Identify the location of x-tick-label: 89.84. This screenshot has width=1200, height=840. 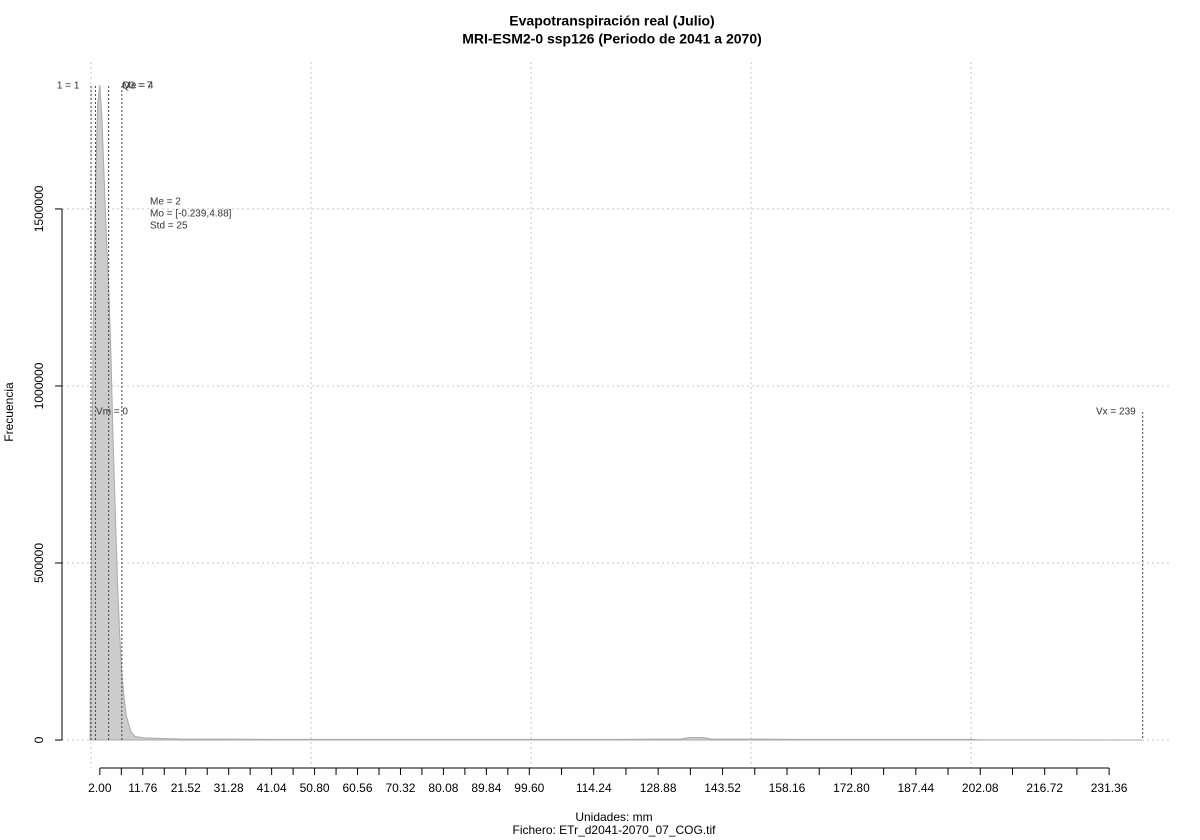
(486, 788).